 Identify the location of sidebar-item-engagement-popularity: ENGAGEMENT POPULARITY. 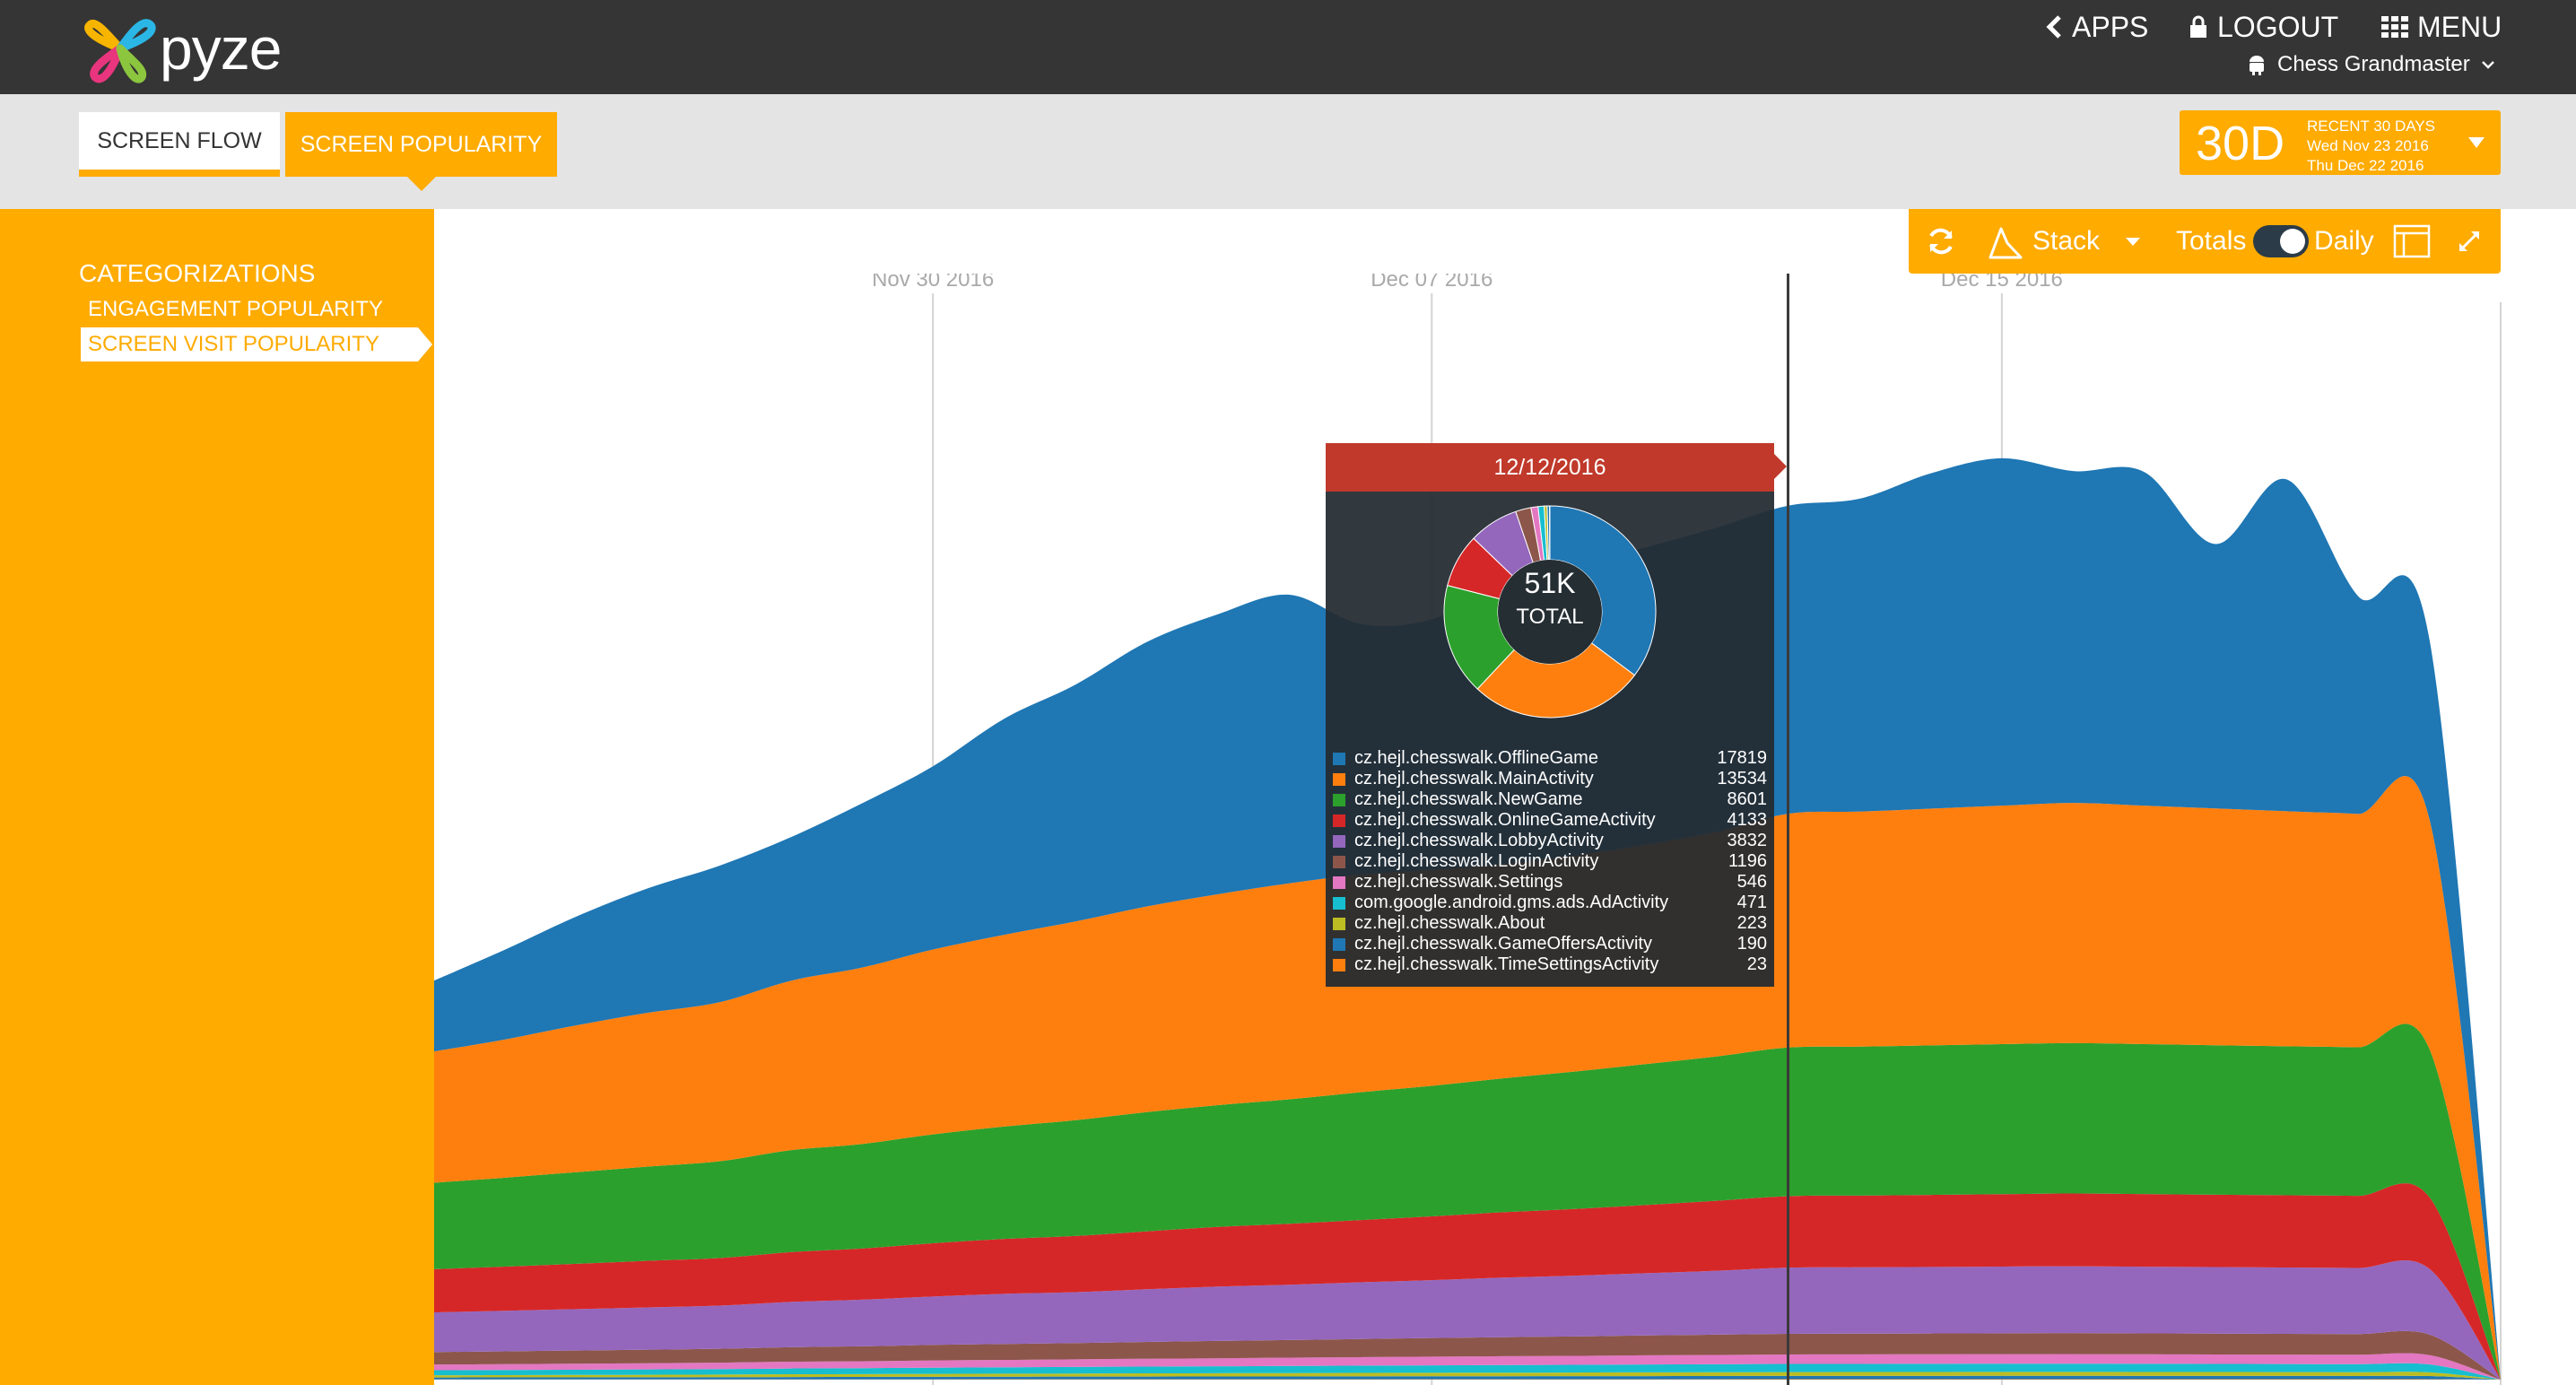
(235, 309).